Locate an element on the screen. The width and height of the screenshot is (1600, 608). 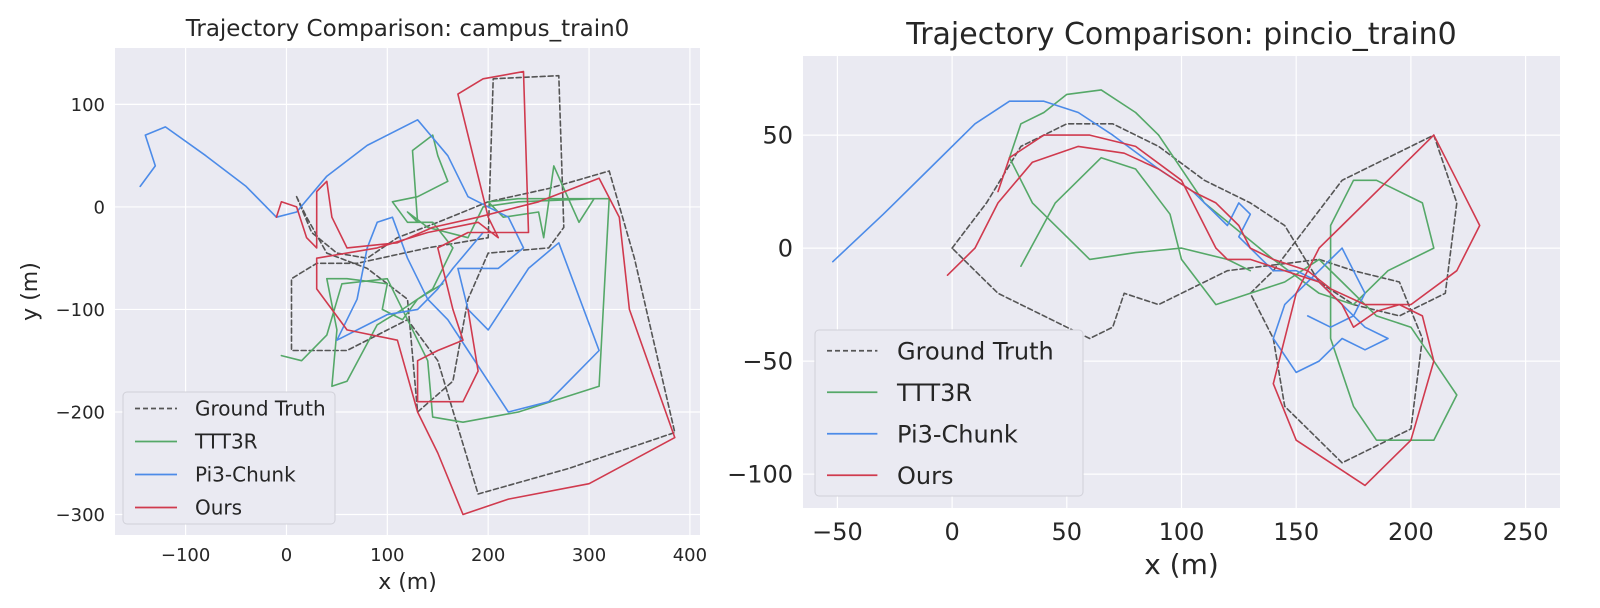
x-tick-label: −50 is located at coordinates (837, 532).